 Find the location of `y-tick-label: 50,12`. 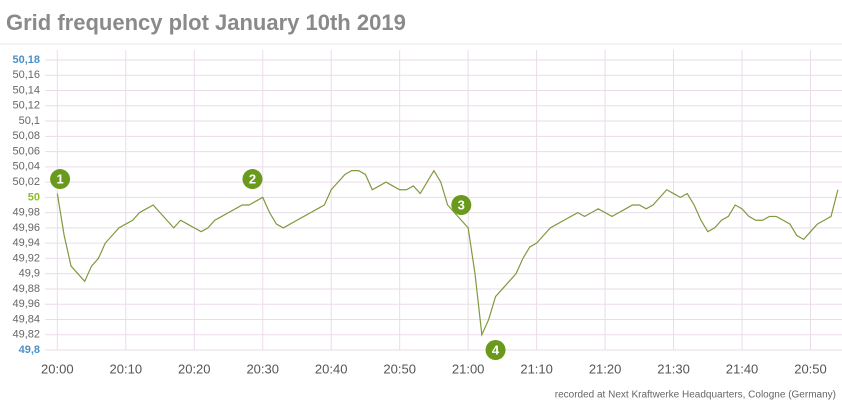

y-tick-label: 50,12 is located at coordinates (26, 106).